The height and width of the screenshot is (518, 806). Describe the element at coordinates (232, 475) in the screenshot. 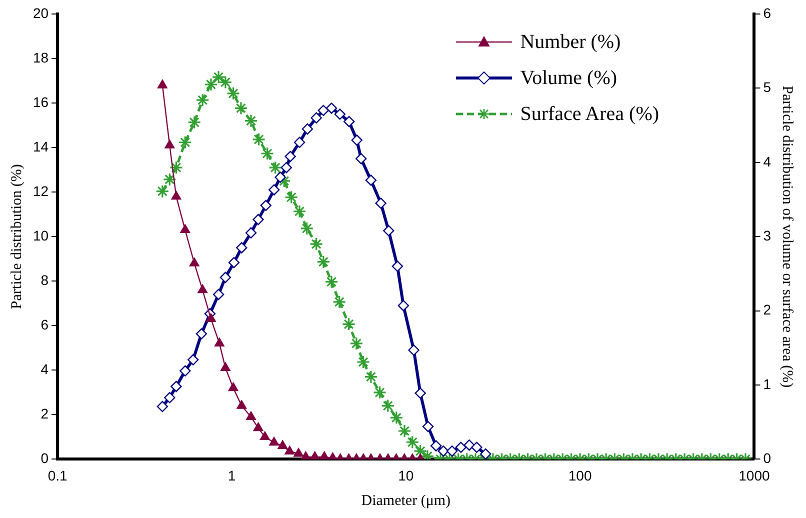

I see `x-tick-label: 1` at that location.